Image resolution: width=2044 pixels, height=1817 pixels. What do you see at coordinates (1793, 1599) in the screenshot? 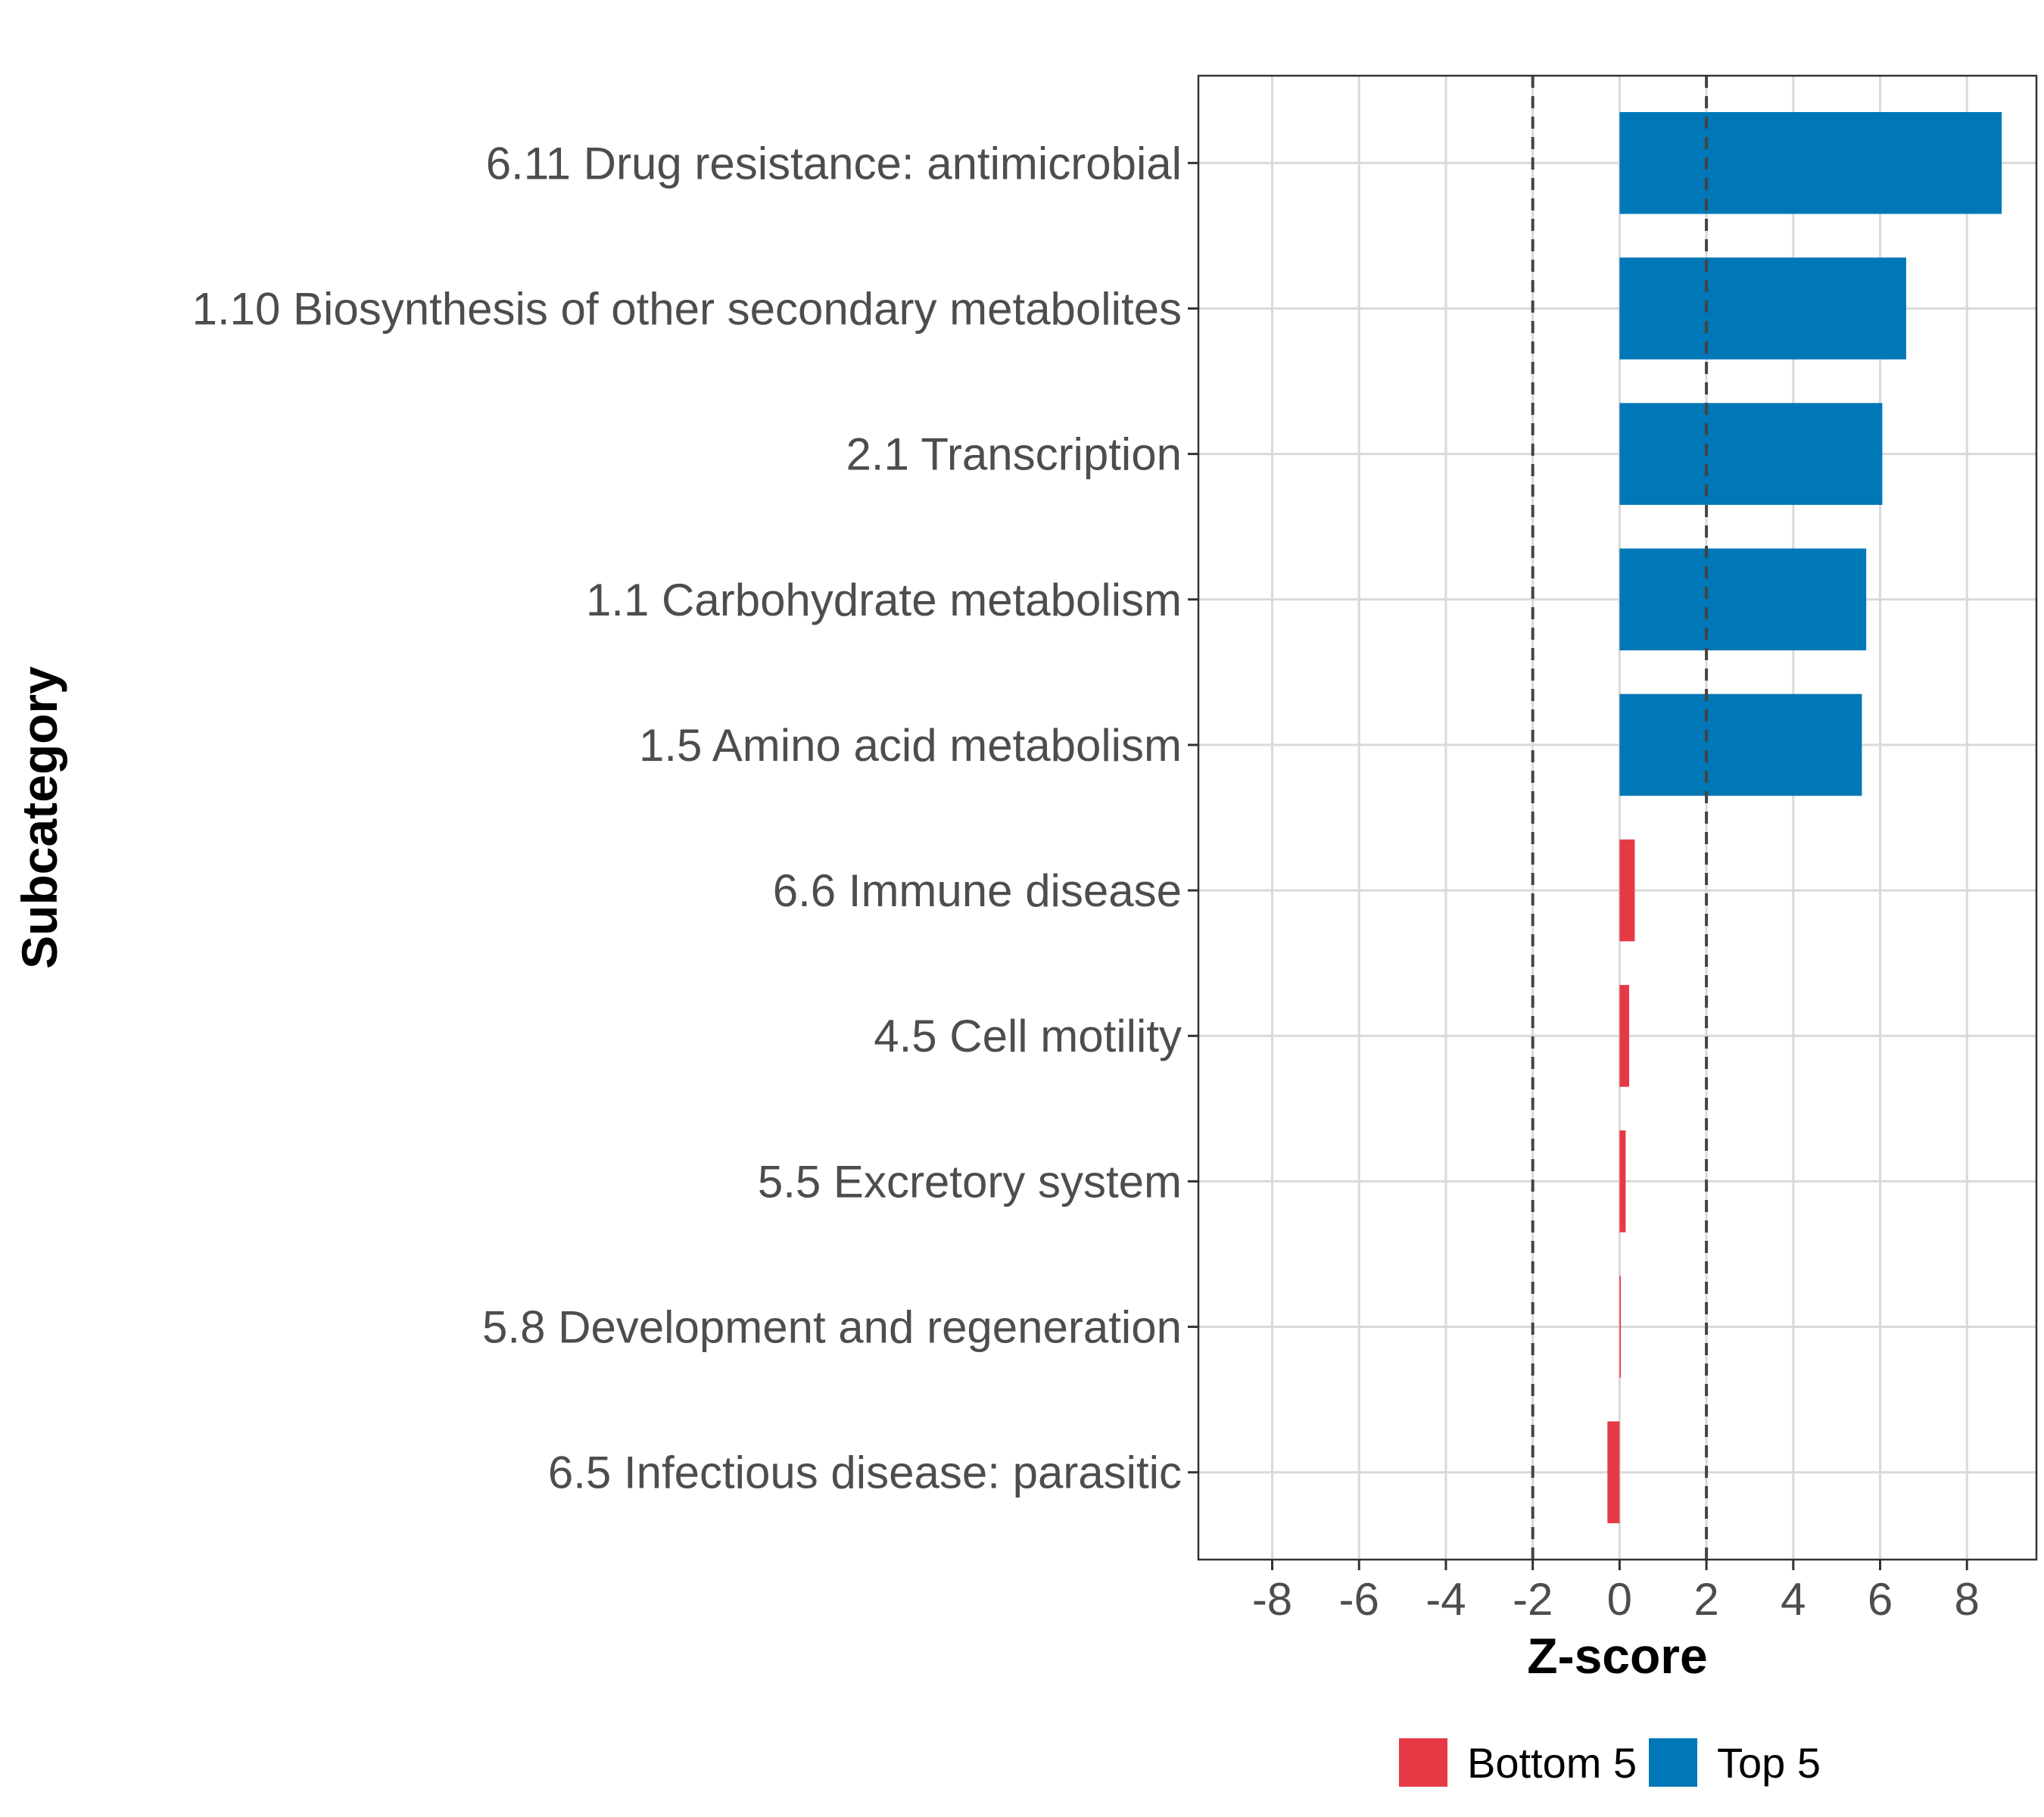
I see `x-tick-label: 4` at bounding box center [1793, 1599].